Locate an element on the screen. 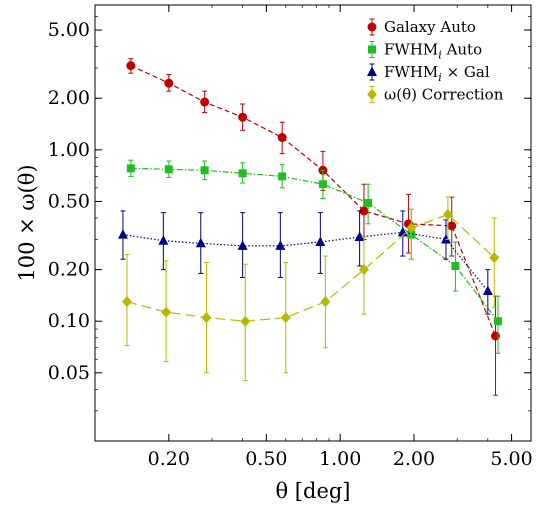 The width and height of the screenshot is (536, 507). y-axis-label: 100 × ω(θ) is located at coordinates (27, 222).